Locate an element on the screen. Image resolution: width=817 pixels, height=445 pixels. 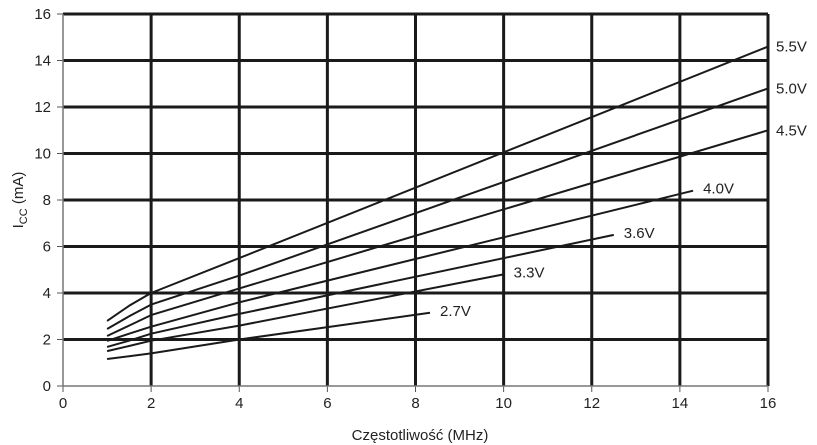
series-label: 3.3V is located at coordinates (529, 272).